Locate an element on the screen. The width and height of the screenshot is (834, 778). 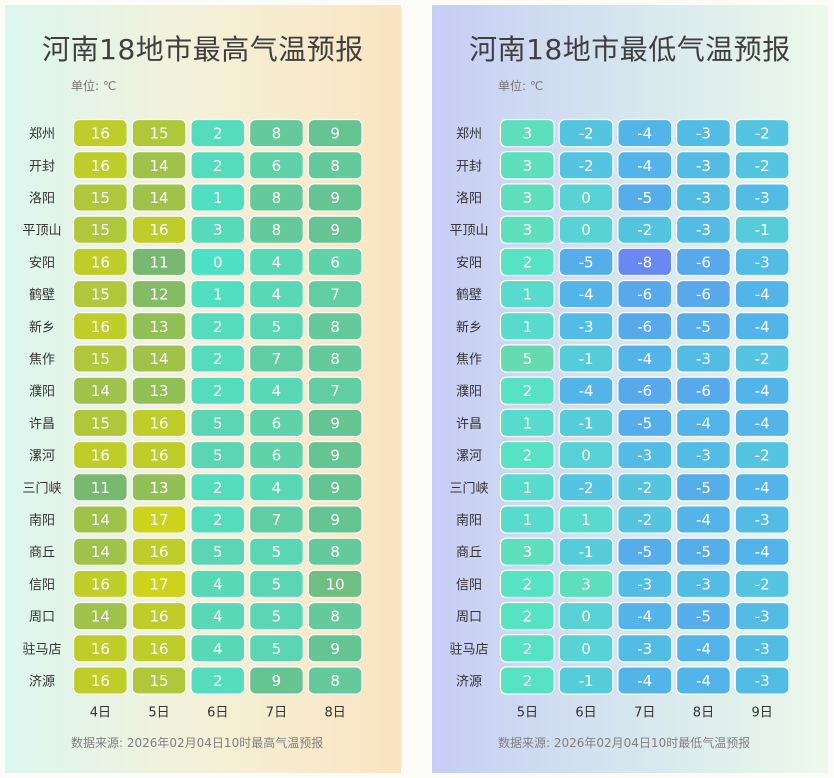
row-label: 济源 is located at coordinates (42, 682).